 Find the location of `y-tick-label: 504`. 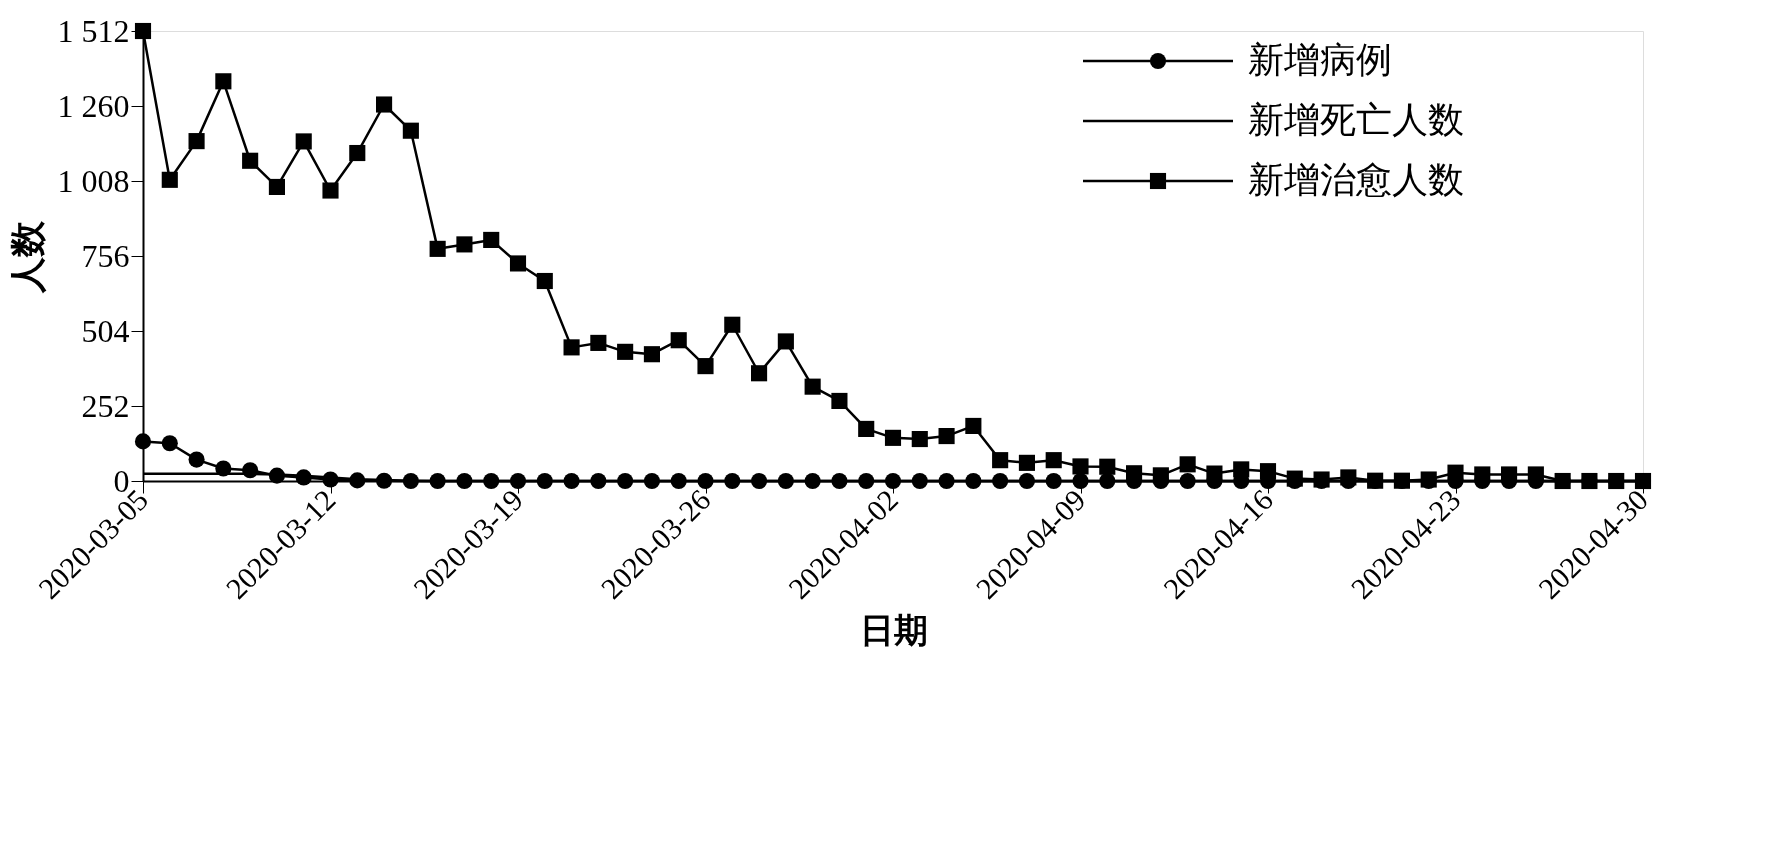

y-tick-label: 504 is located at coordinates (105, 330).